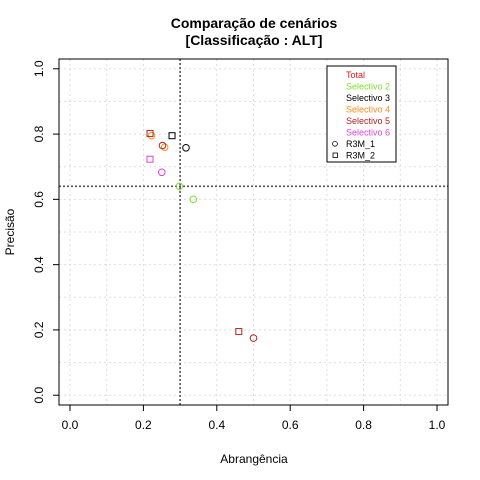 The height and width of the screenshot is (480, 480). I want to click on legend-circle-marker, so click(335, 144).